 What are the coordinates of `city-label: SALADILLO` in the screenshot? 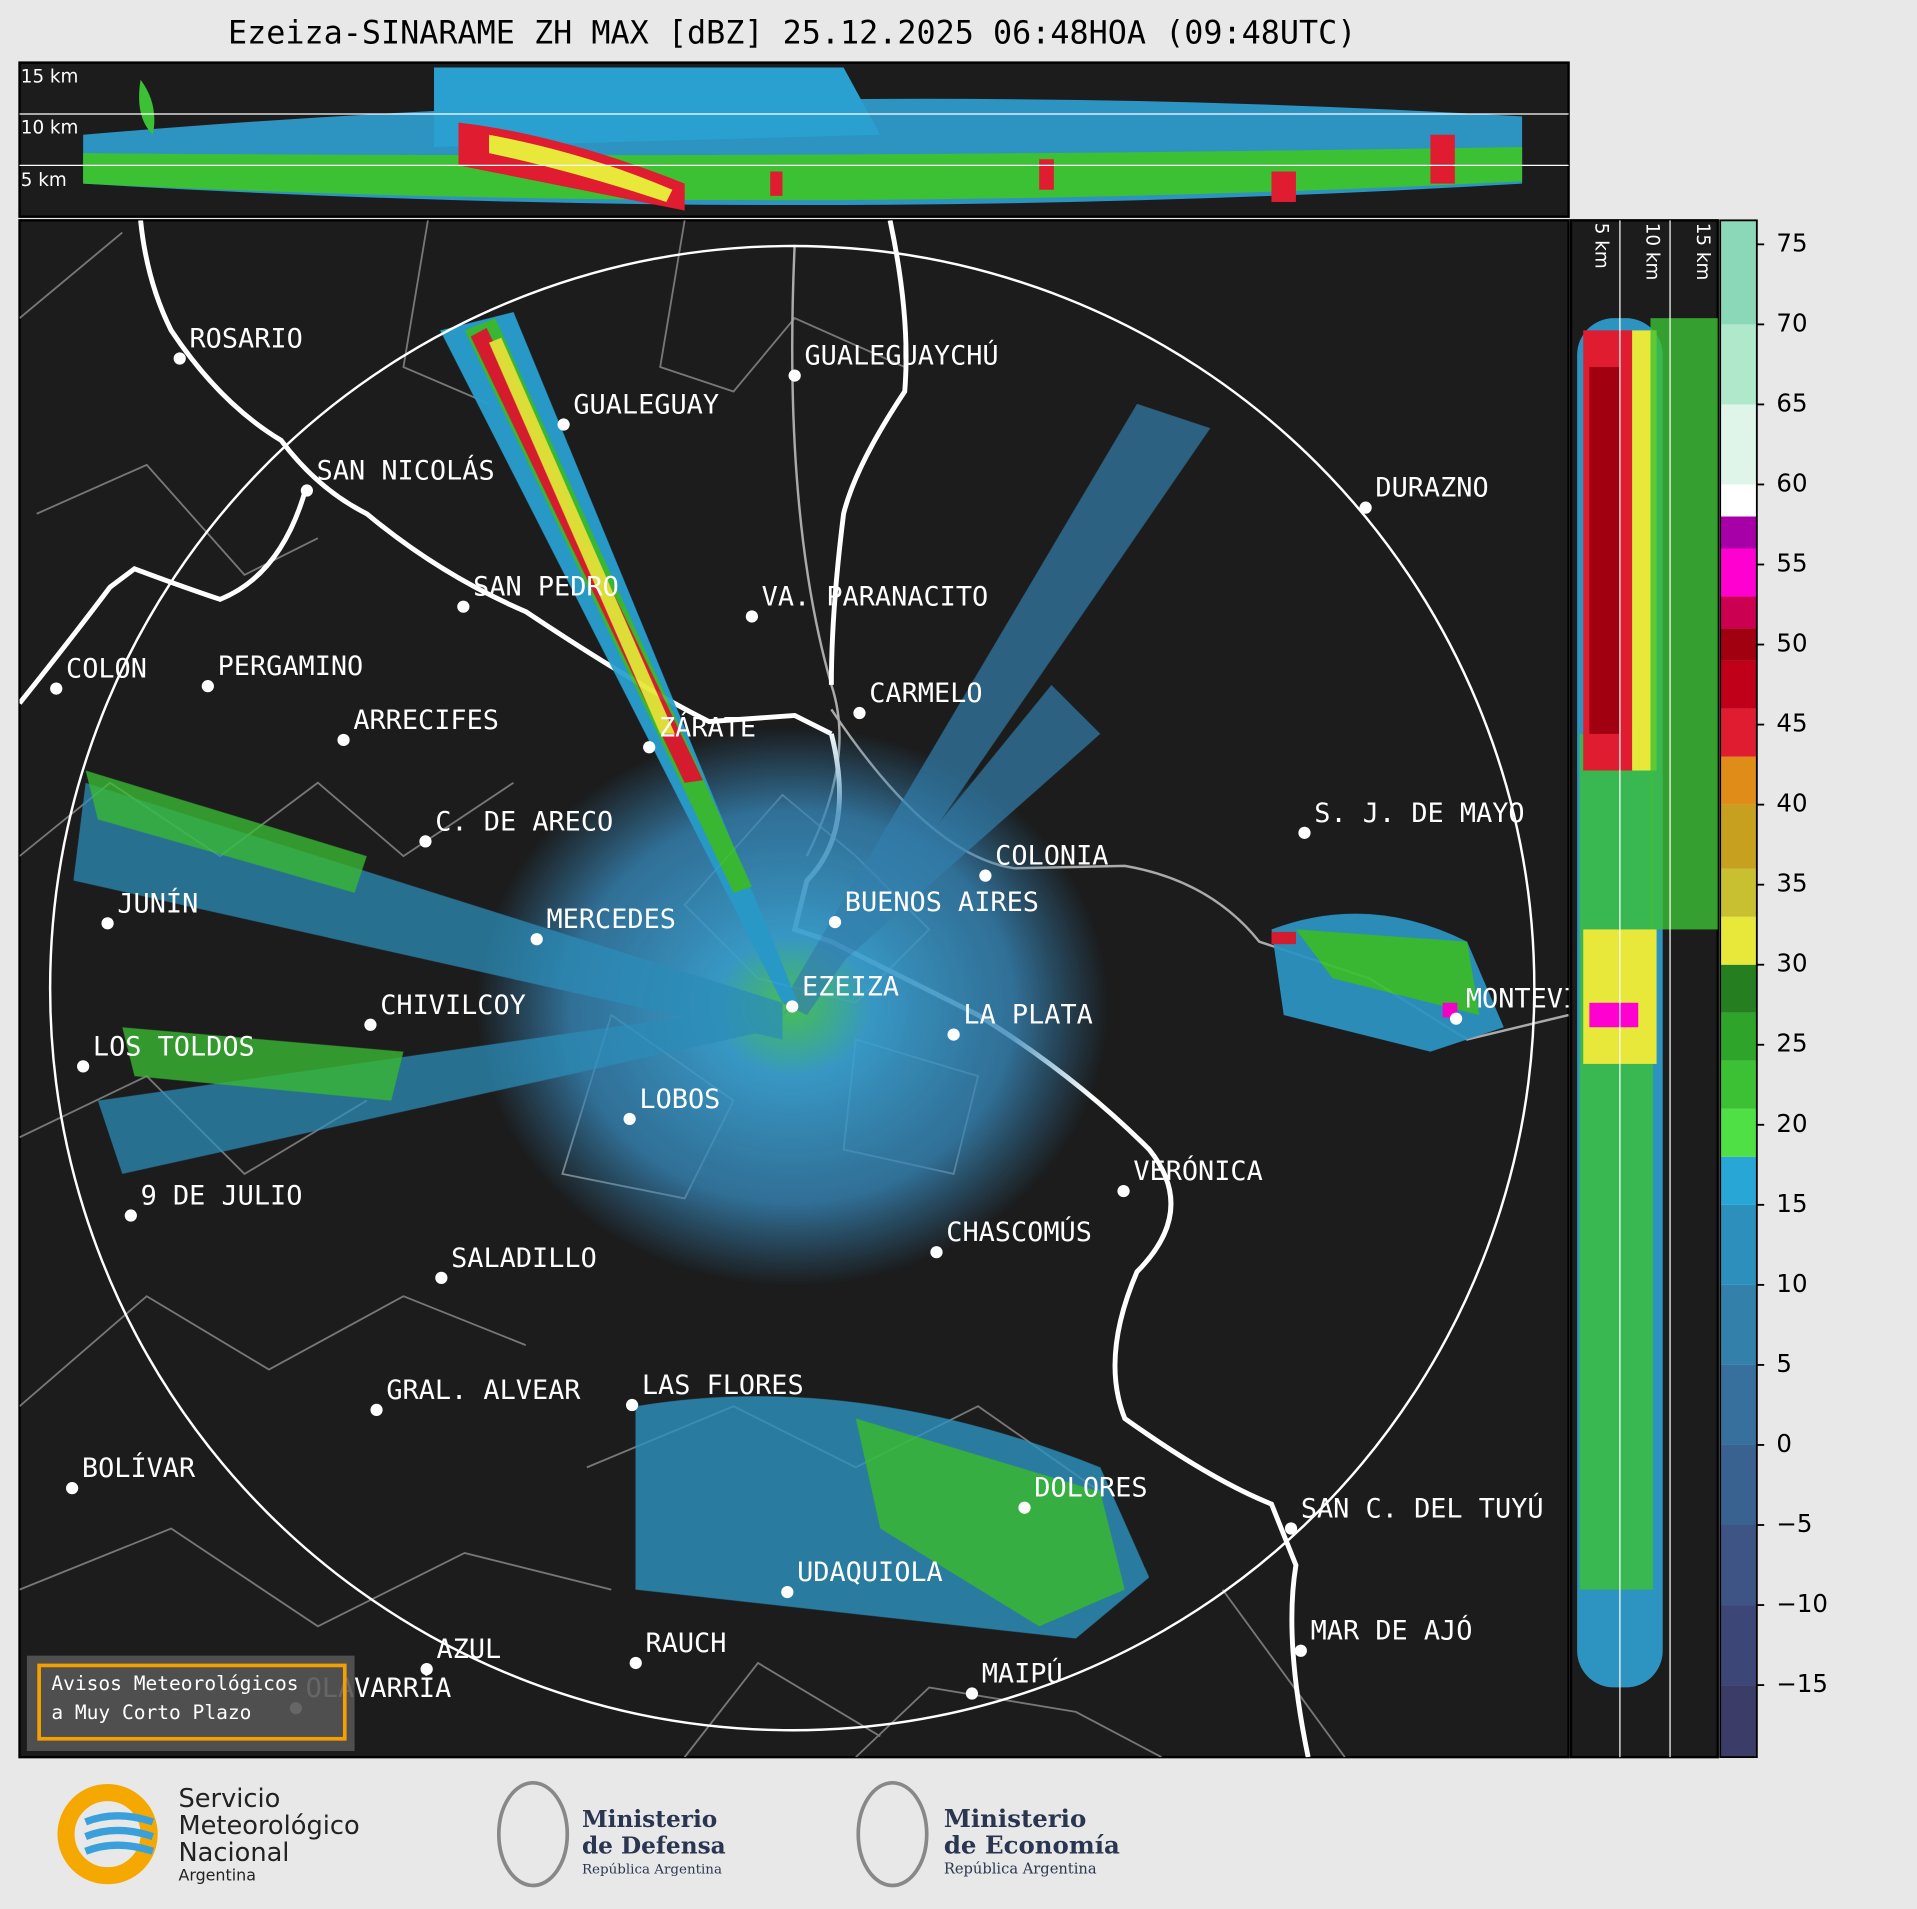 It's located at (524, 1258).